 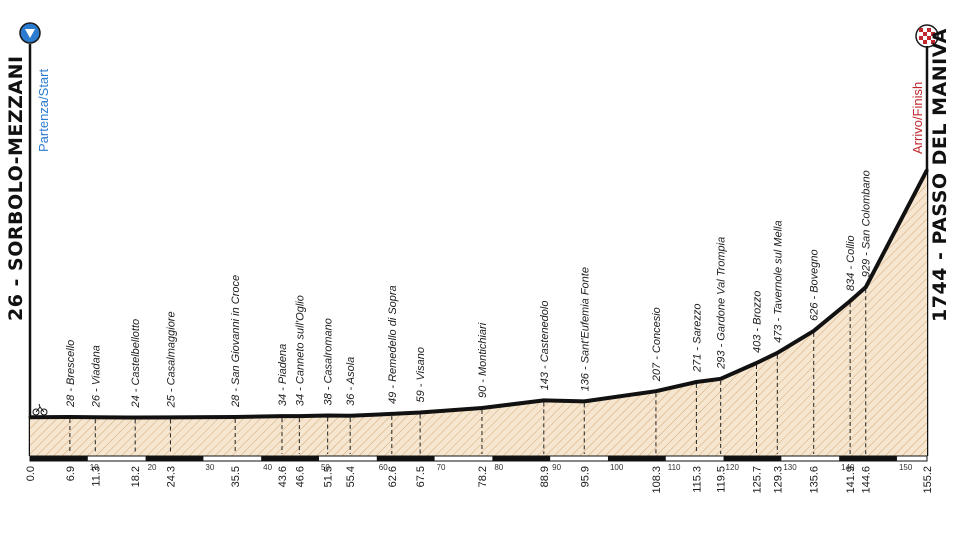 What do you see at coordinates (96, 376) in the screenshot?
I see `waypoint-label: 26 - Viadana` at bounding box center [96, 376].